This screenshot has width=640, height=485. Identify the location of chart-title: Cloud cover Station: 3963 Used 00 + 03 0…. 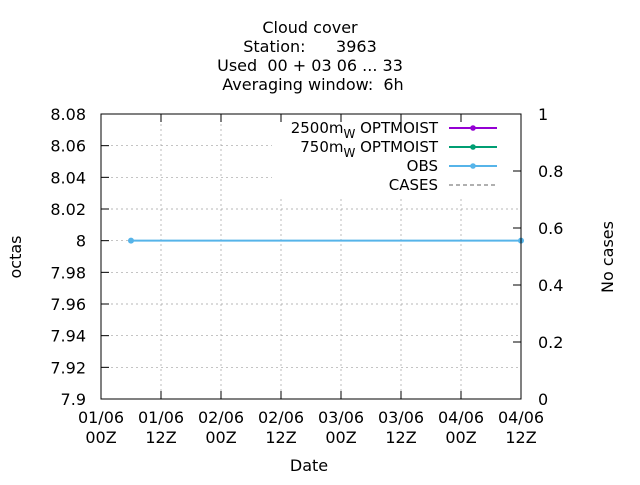
(310, 56).